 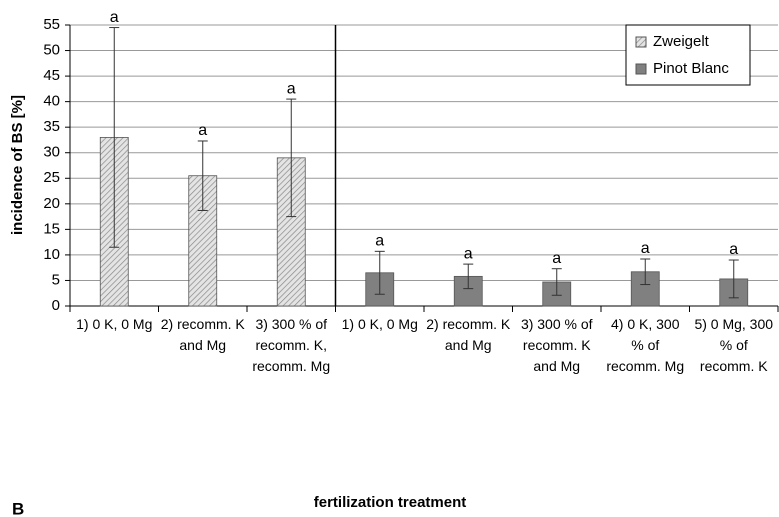 What do you see at coordinates (291, 345) in the screenshot?
I see `x-tick-label: 3) 300 % of recomm. K, recomm. Mg` at bounding box center [291, 345].